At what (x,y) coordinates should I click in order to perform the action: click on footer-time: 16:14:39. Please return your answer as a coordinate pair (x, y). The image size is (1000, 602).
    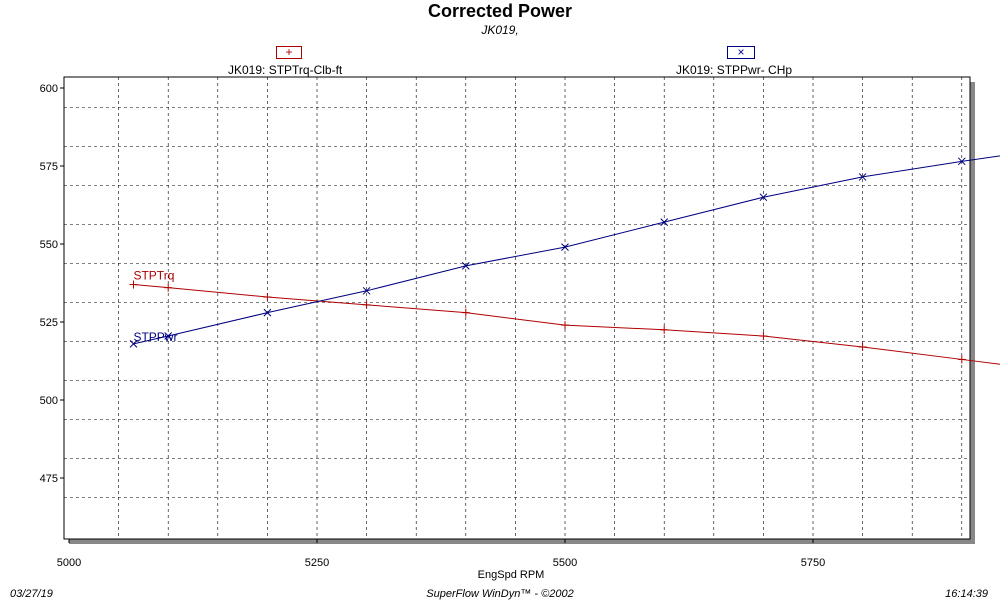
    Looking at the image, I should click on (966, 594).